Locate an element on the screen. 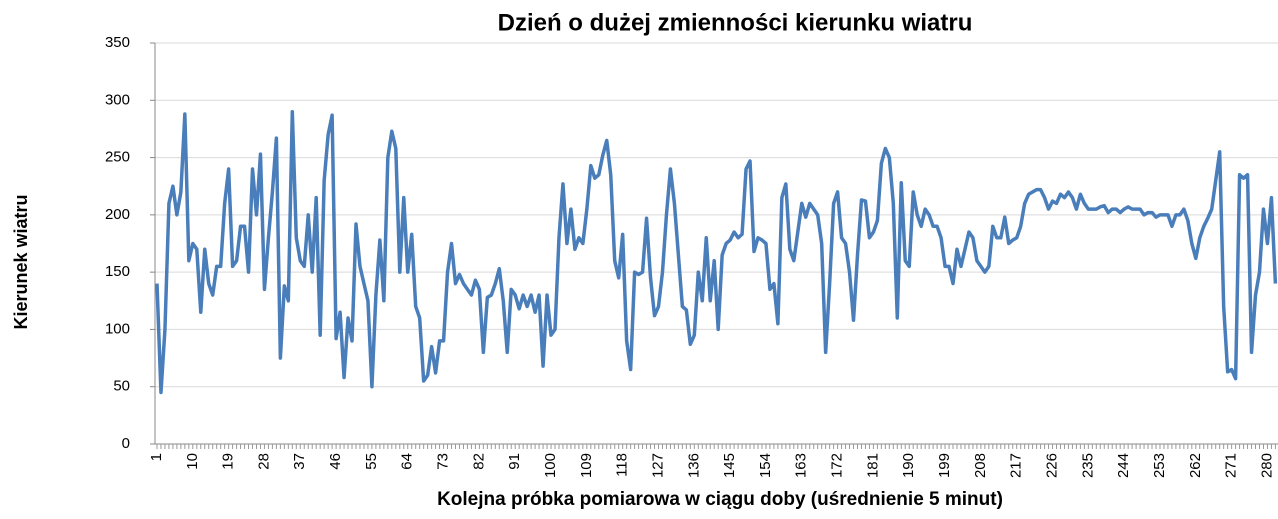  y-axis-label: Kierunek wiatru is located at coordinates (21, 261).